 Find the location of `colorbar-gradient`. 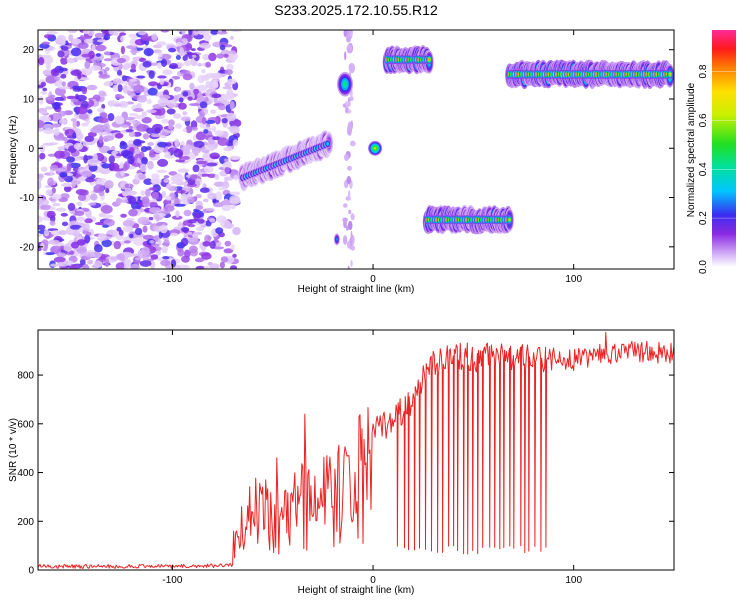

colorbar-gradient is located at coordinates (724, 148).